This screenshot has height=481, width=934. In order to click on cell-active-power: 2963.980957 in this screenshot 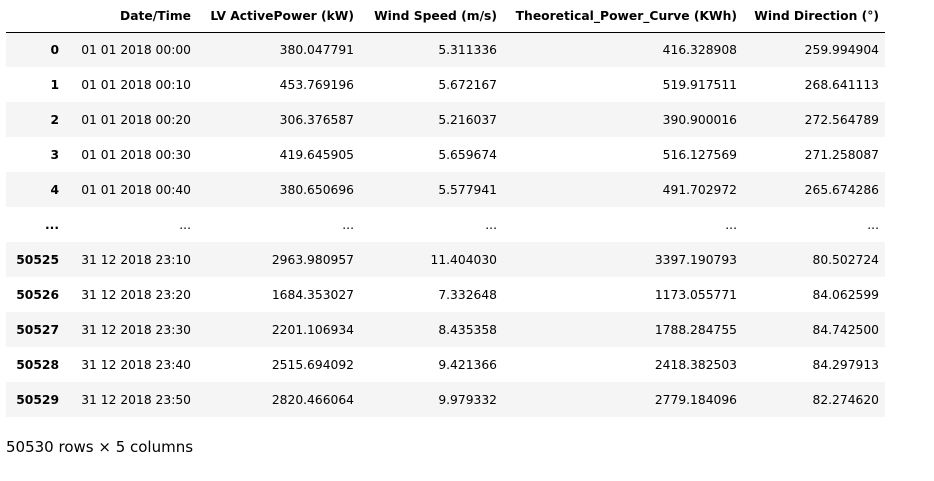, I will do `click(278, 259)`.